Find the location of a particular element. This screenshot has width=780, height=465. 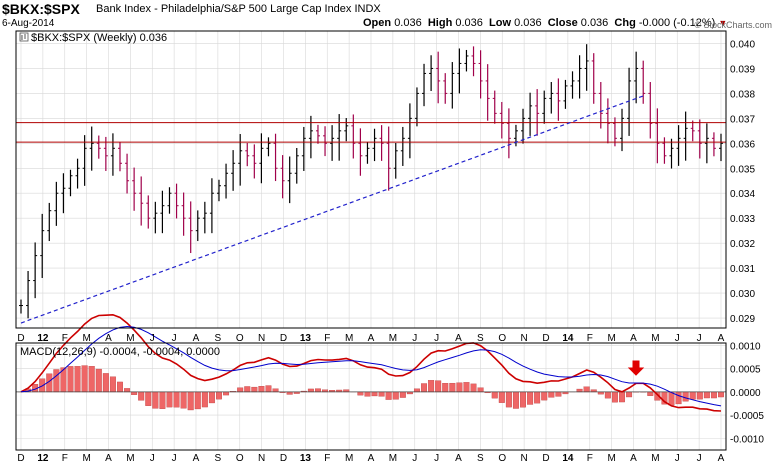

price-tick-label: 0.040 is located at coordinates (742, 44).